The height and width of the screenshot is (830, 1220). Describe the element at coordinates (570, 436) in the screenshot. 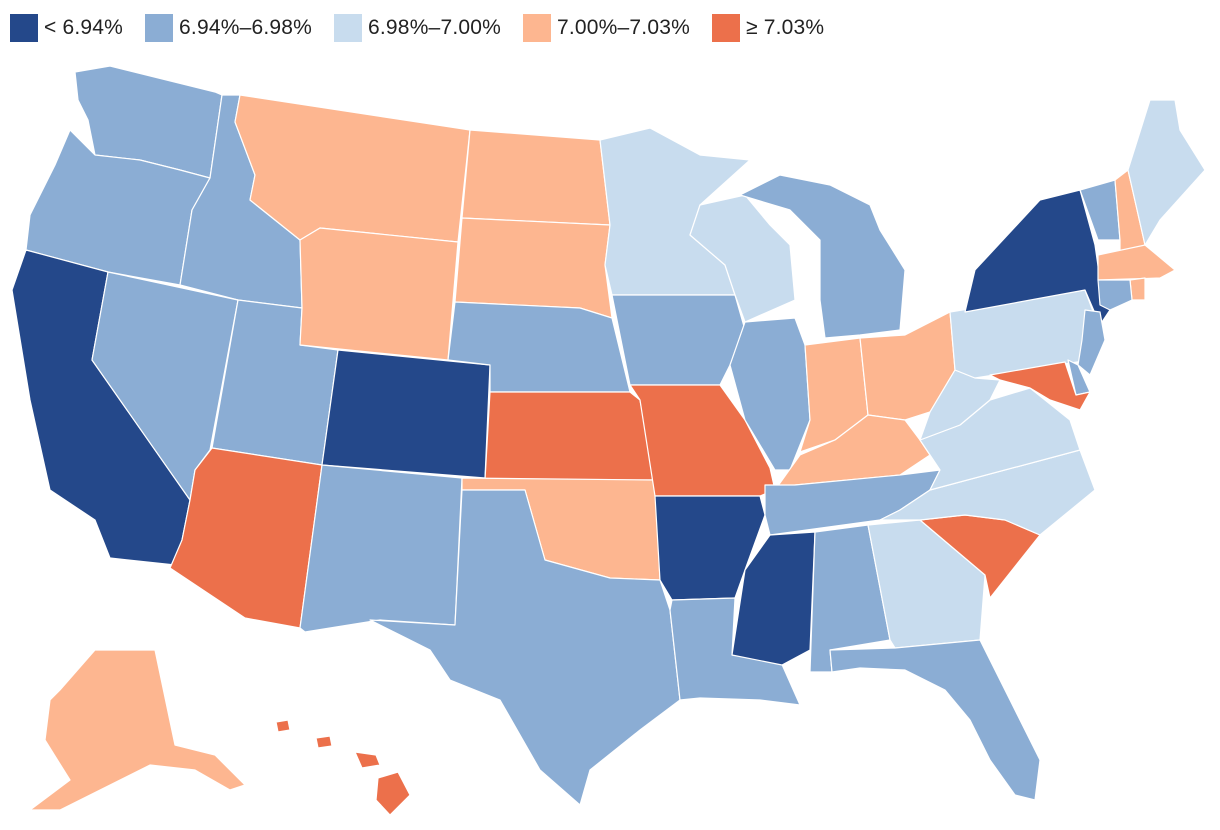

I see `state-KS` at that location.